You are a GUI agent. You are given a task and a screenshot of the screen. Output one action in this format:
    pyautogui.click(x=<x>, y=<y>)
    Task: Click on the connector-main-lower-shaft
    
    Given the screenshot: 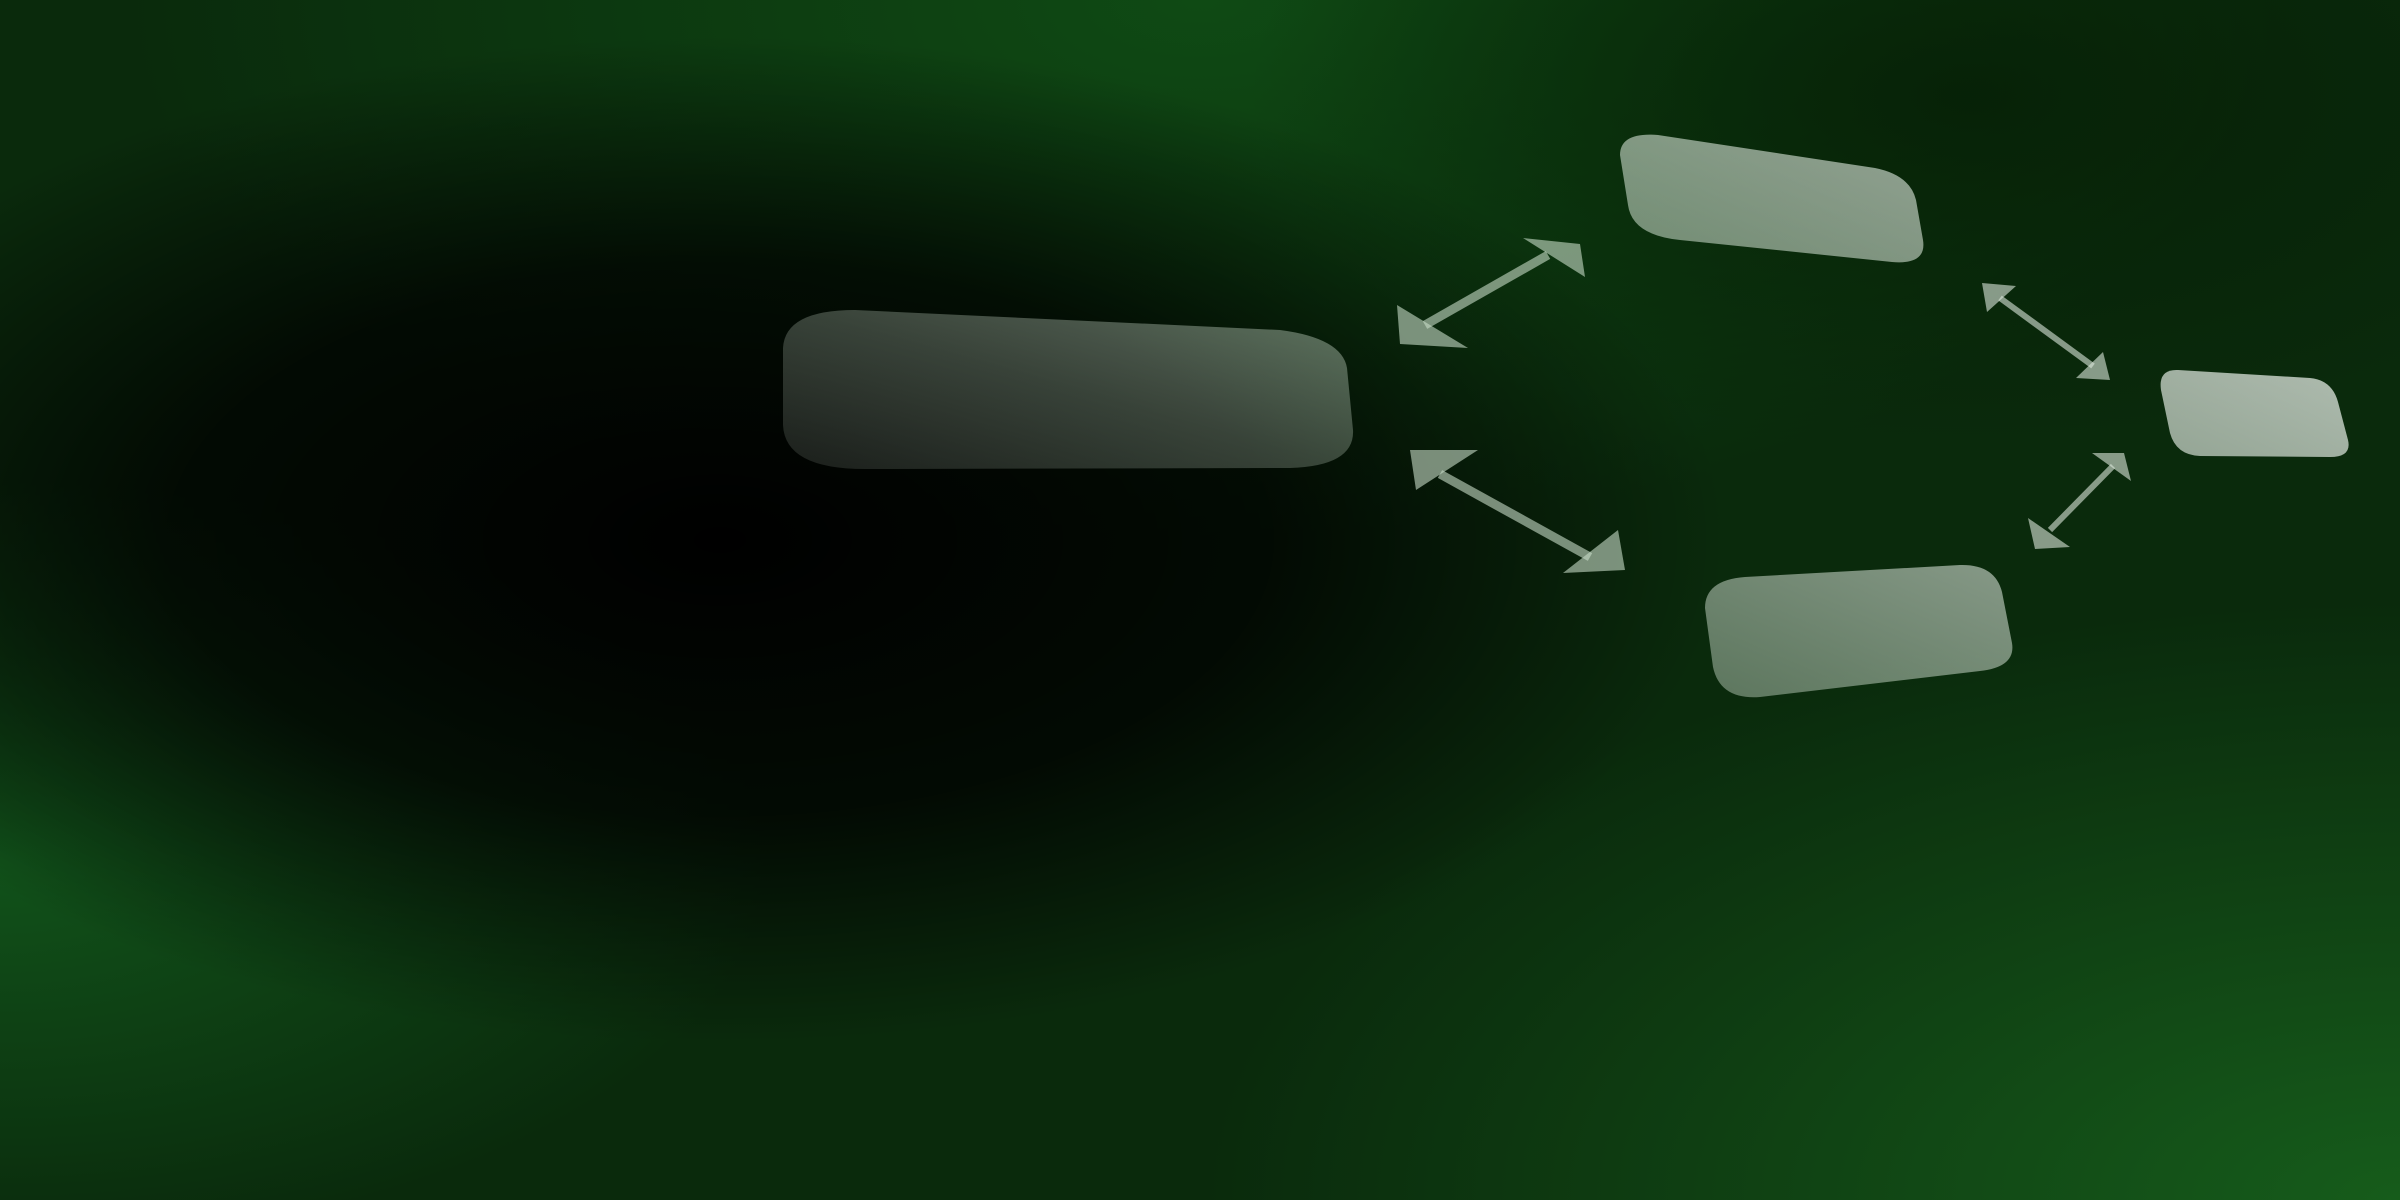 What is the action you would take?
    pyautogui.click(x=1515, y=515)
    